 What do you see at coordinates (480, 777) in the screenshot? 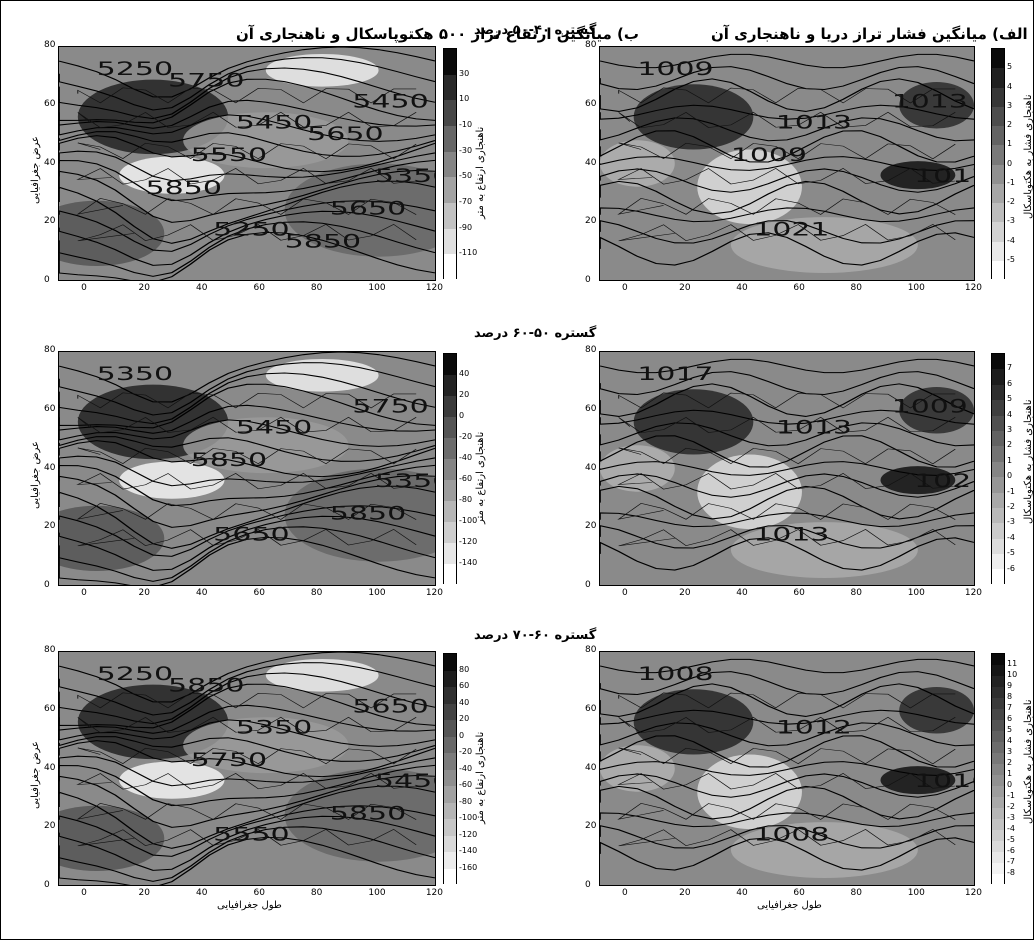
I see `colorbar-label: ناهنجاری ارتفاع به متر` at bounding box center [480, 777].